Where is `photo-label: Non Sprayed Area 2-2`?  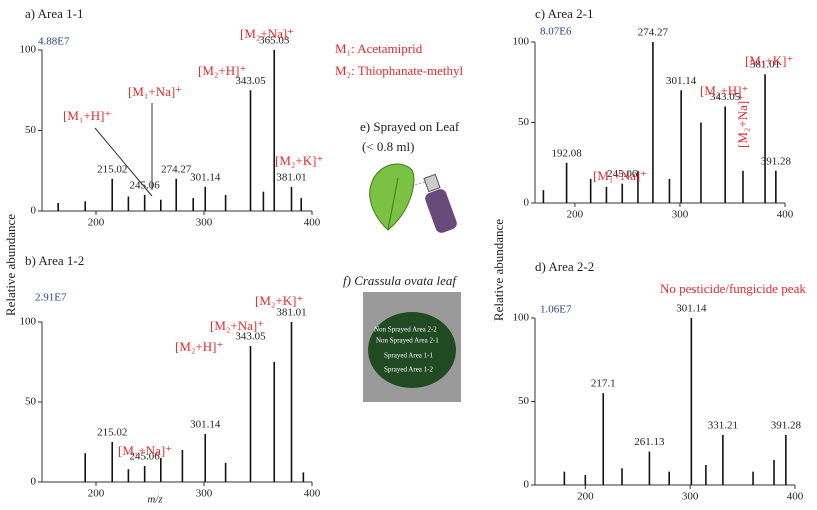
photo-label: Non Sprayed Area 2-2 is located at coordinates (405, 330).